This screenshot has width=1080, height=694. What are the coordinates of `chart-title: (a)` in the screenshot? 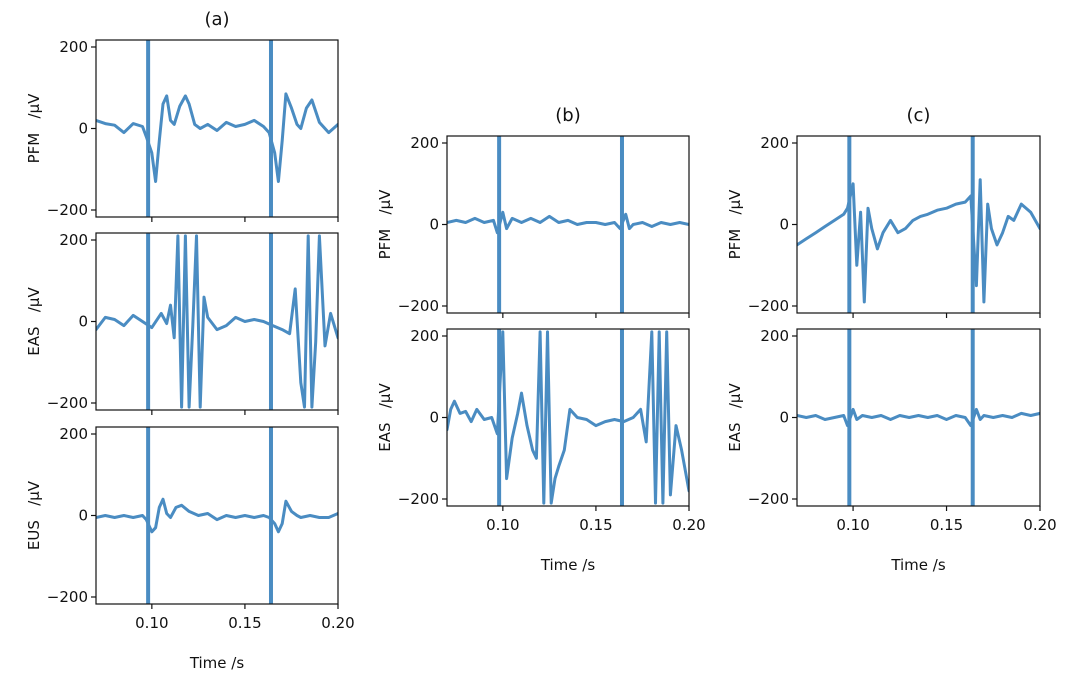 It's located at (216, 19).